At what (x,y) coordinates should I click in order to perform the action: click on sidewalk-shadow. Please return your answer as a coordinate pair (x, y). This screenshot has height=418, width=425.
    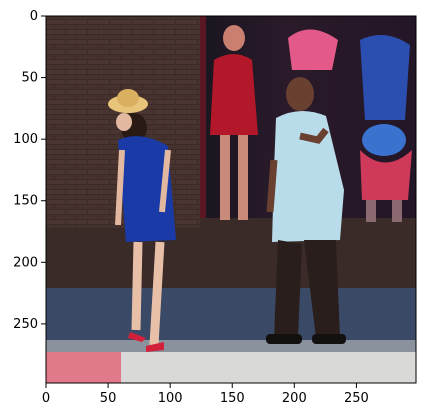
    Looking at the image, I should click on (231, 318).